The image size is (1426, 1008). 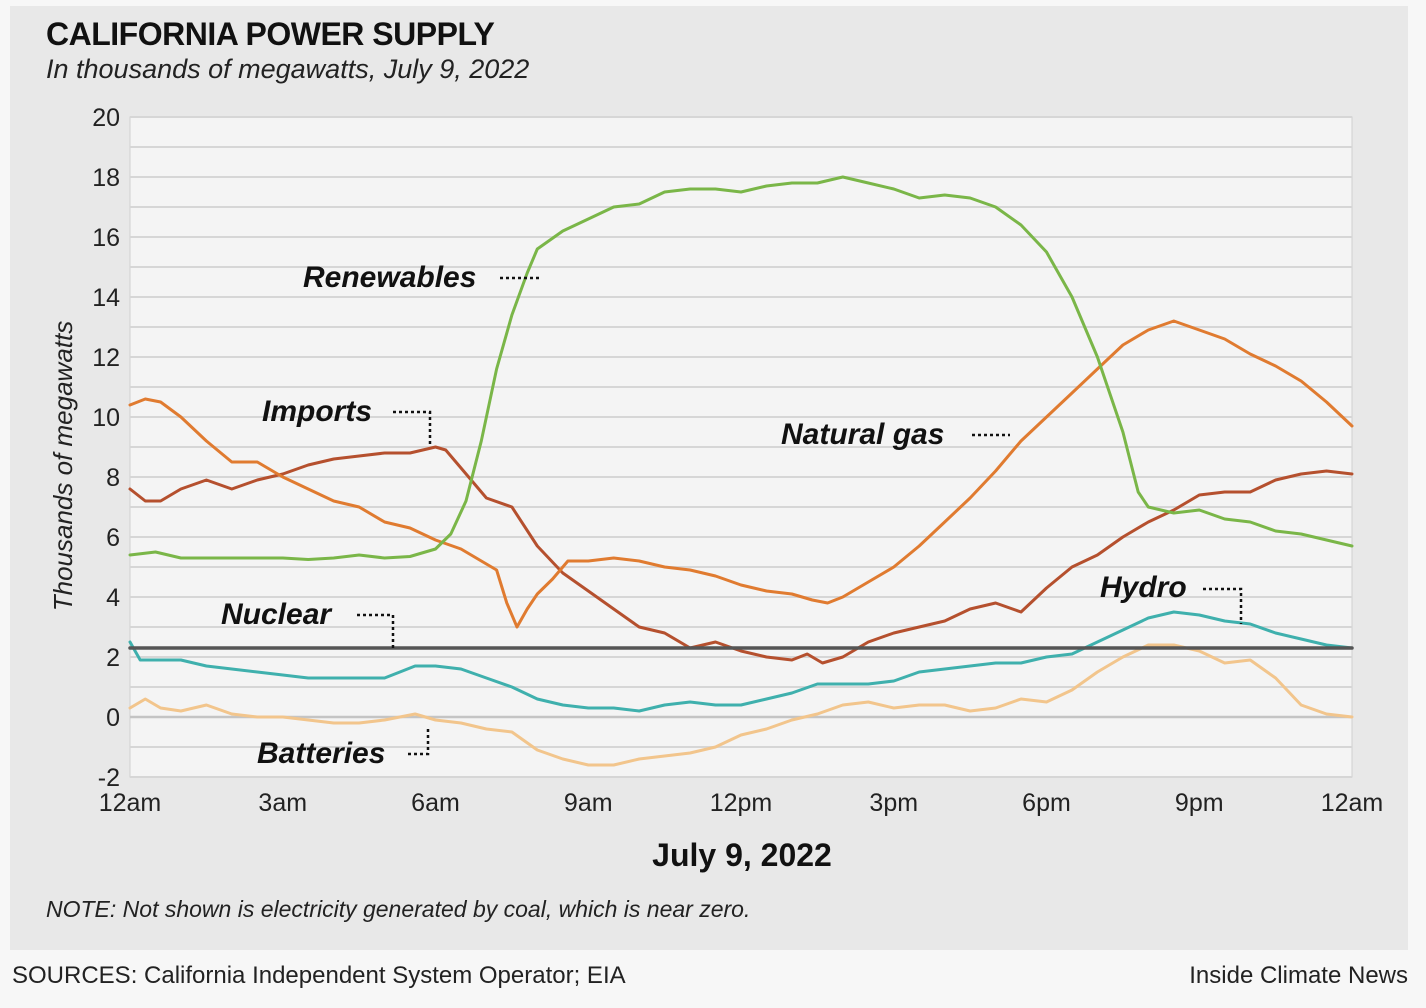 I want to click on x-tick-label: 6am, so click(x=435, y=803).